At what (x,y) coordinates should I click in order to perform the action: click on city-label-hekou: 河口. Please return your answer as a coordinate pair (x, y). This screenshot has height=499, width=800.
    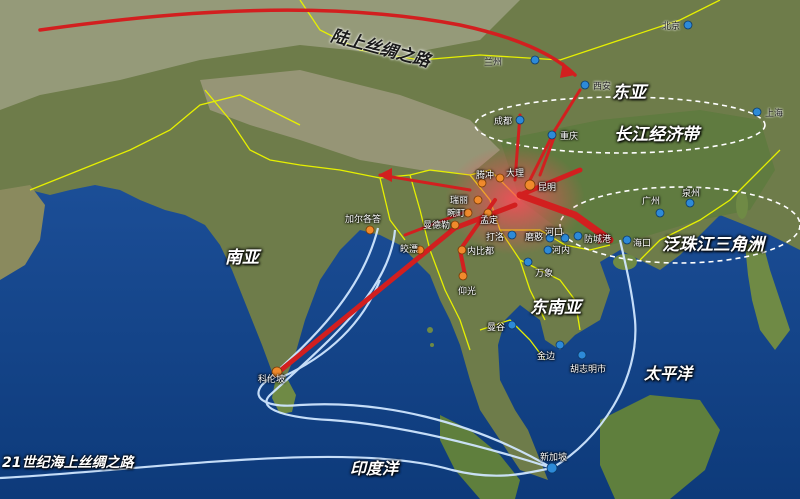
    Looking at the image, I should click on (554, 232).